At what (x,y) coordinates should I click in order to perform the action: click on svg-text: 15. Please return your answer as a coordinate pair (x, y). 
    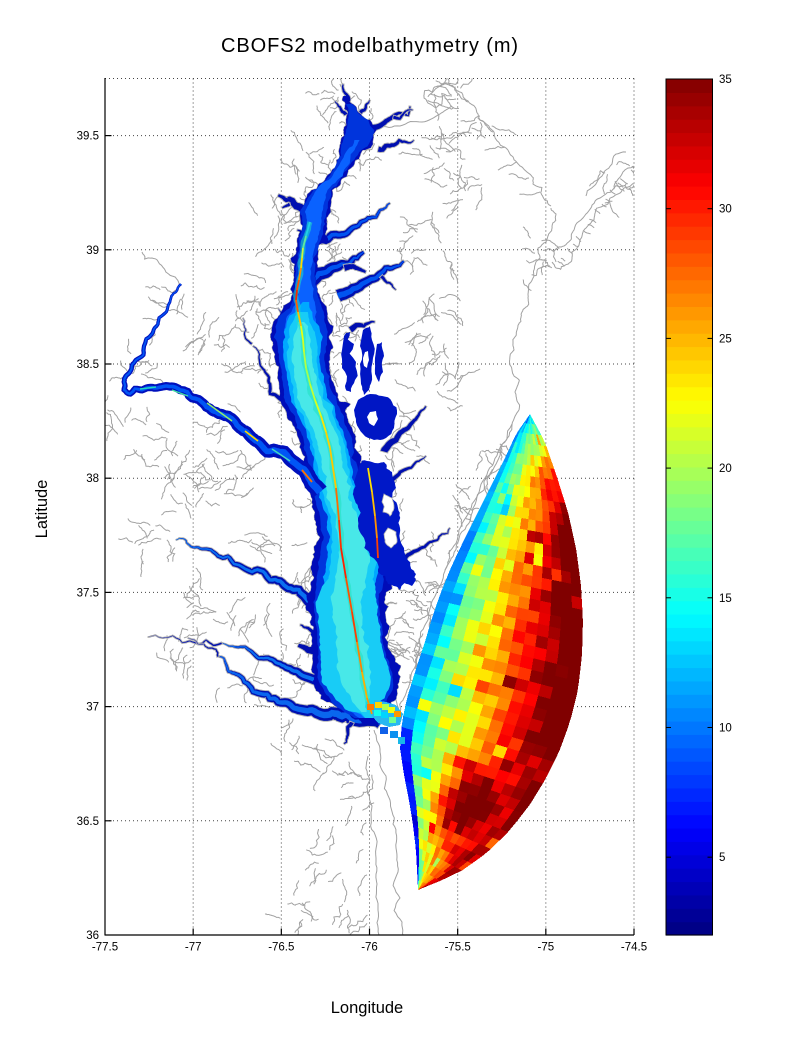
    Looking at the image, I should click on (725, 599).